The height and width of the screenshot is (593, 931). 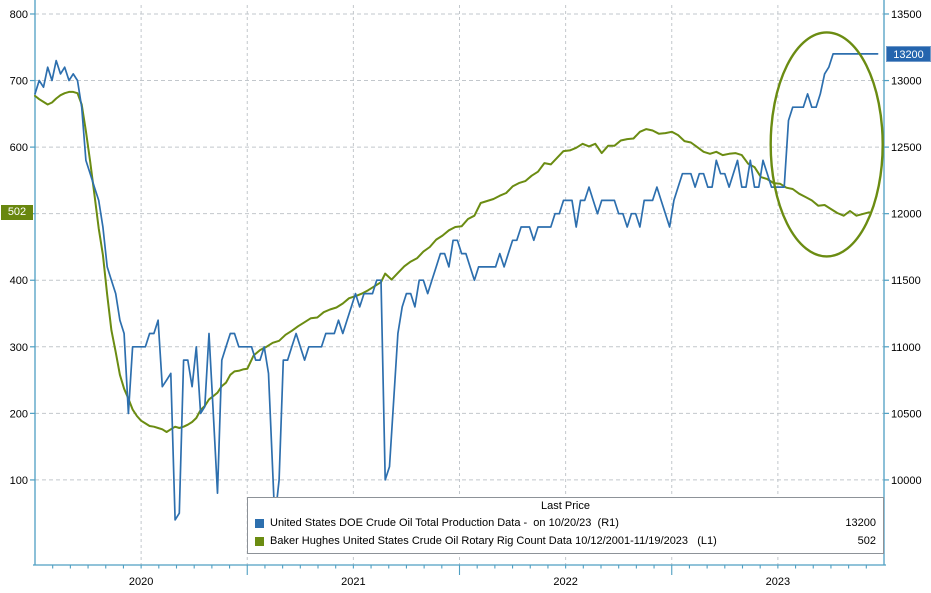 What do you see at coordinates (906, 481) in the screenshot?
I see `svg-text: 10000` at bounding box center [906, 481].